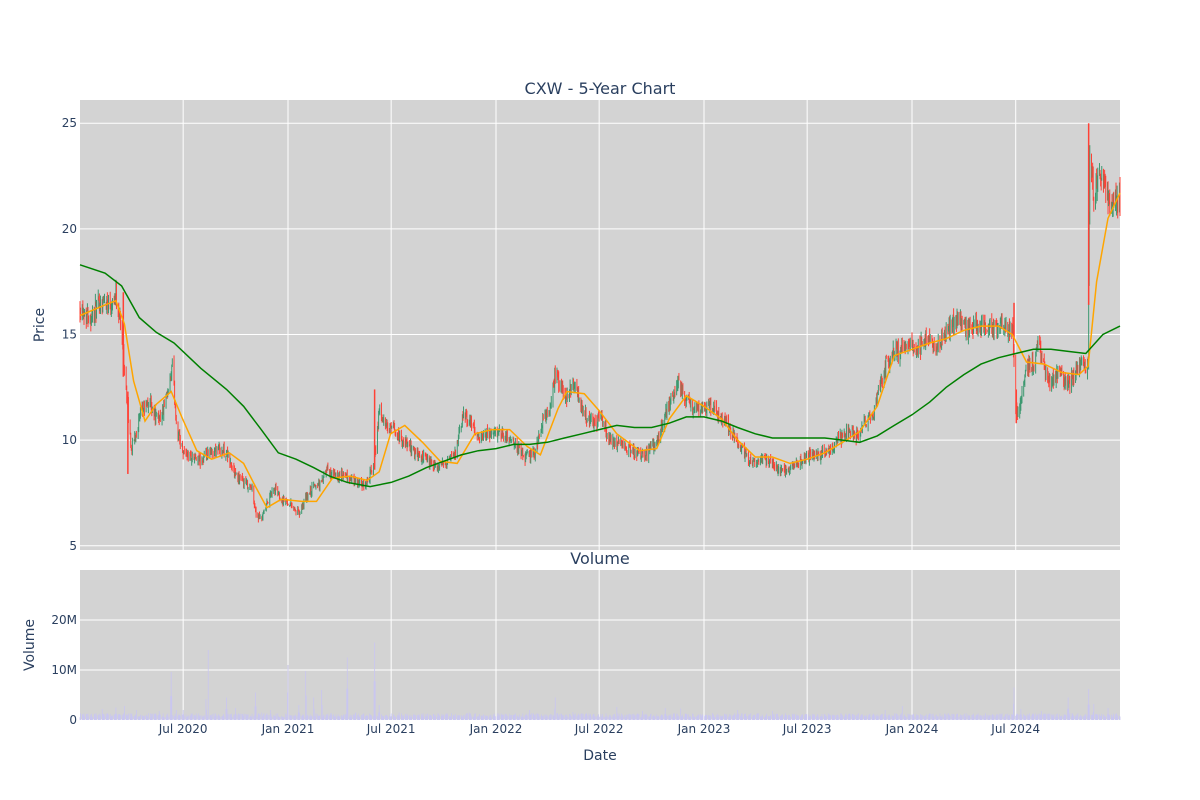  What do you see at coordinates (912, 729) in the screenshot?
I see `x-tick-label: Jan 2024` at bounding box center [912, 729].